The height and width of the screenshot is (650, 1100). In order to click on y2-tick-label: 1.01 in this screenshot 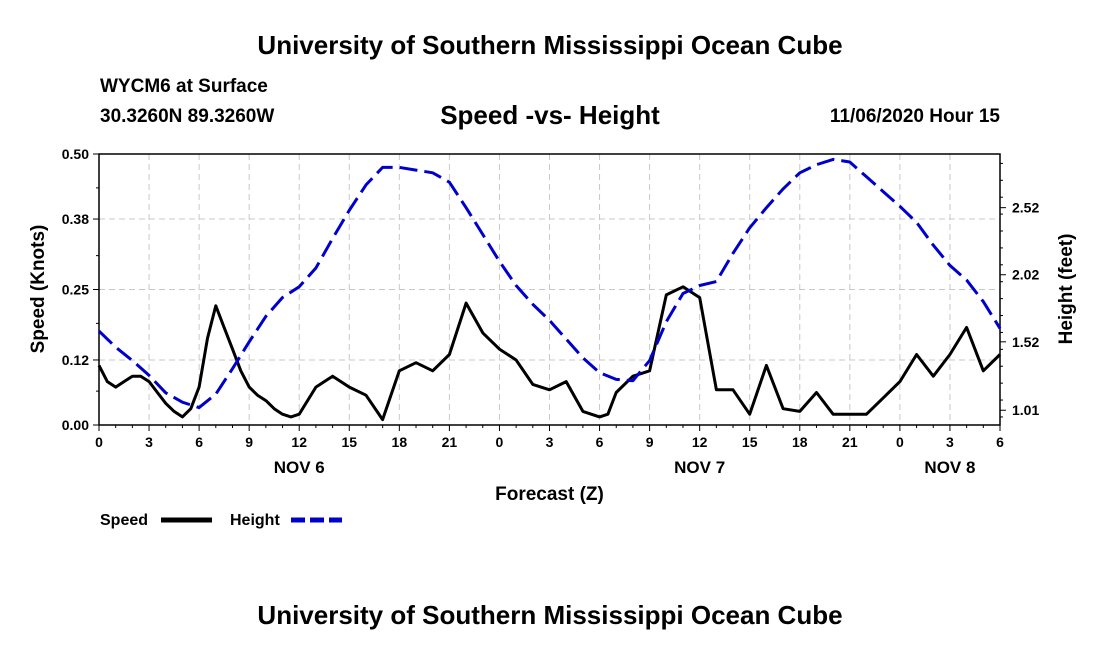, I will do `click(1025, 410)`.